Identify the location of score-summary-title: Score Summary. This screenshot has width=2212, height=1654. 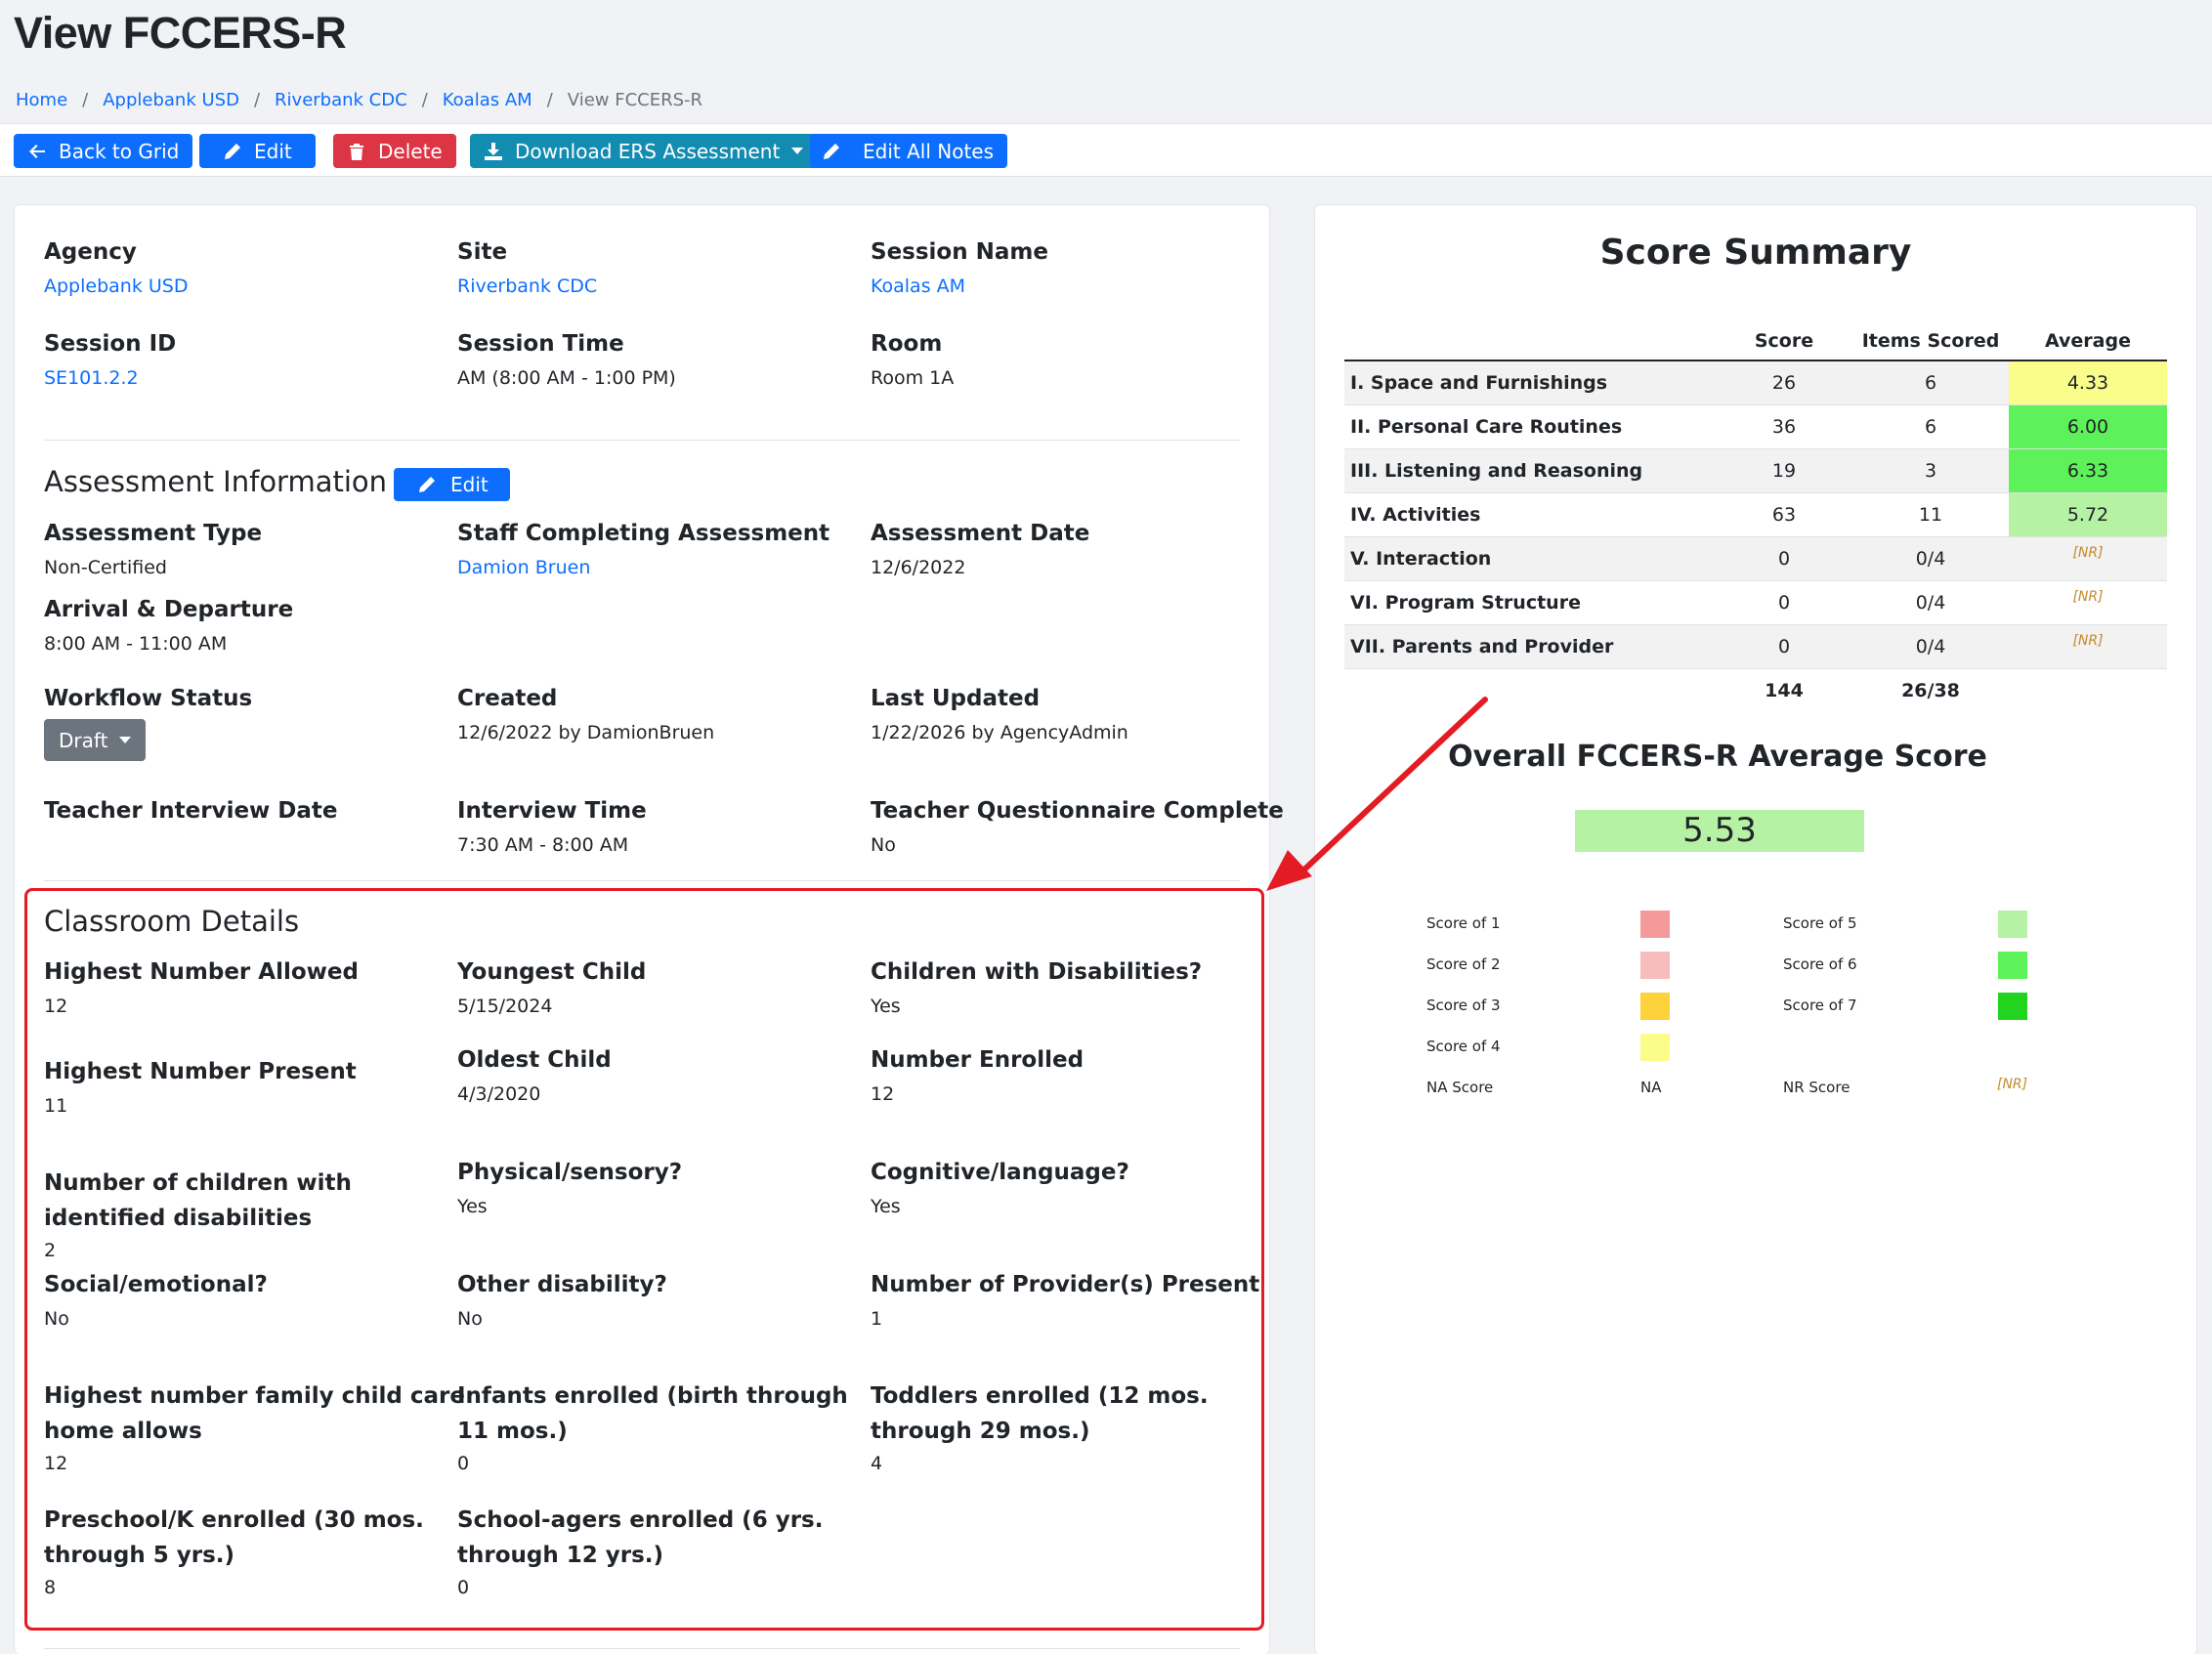
(1755, 253).